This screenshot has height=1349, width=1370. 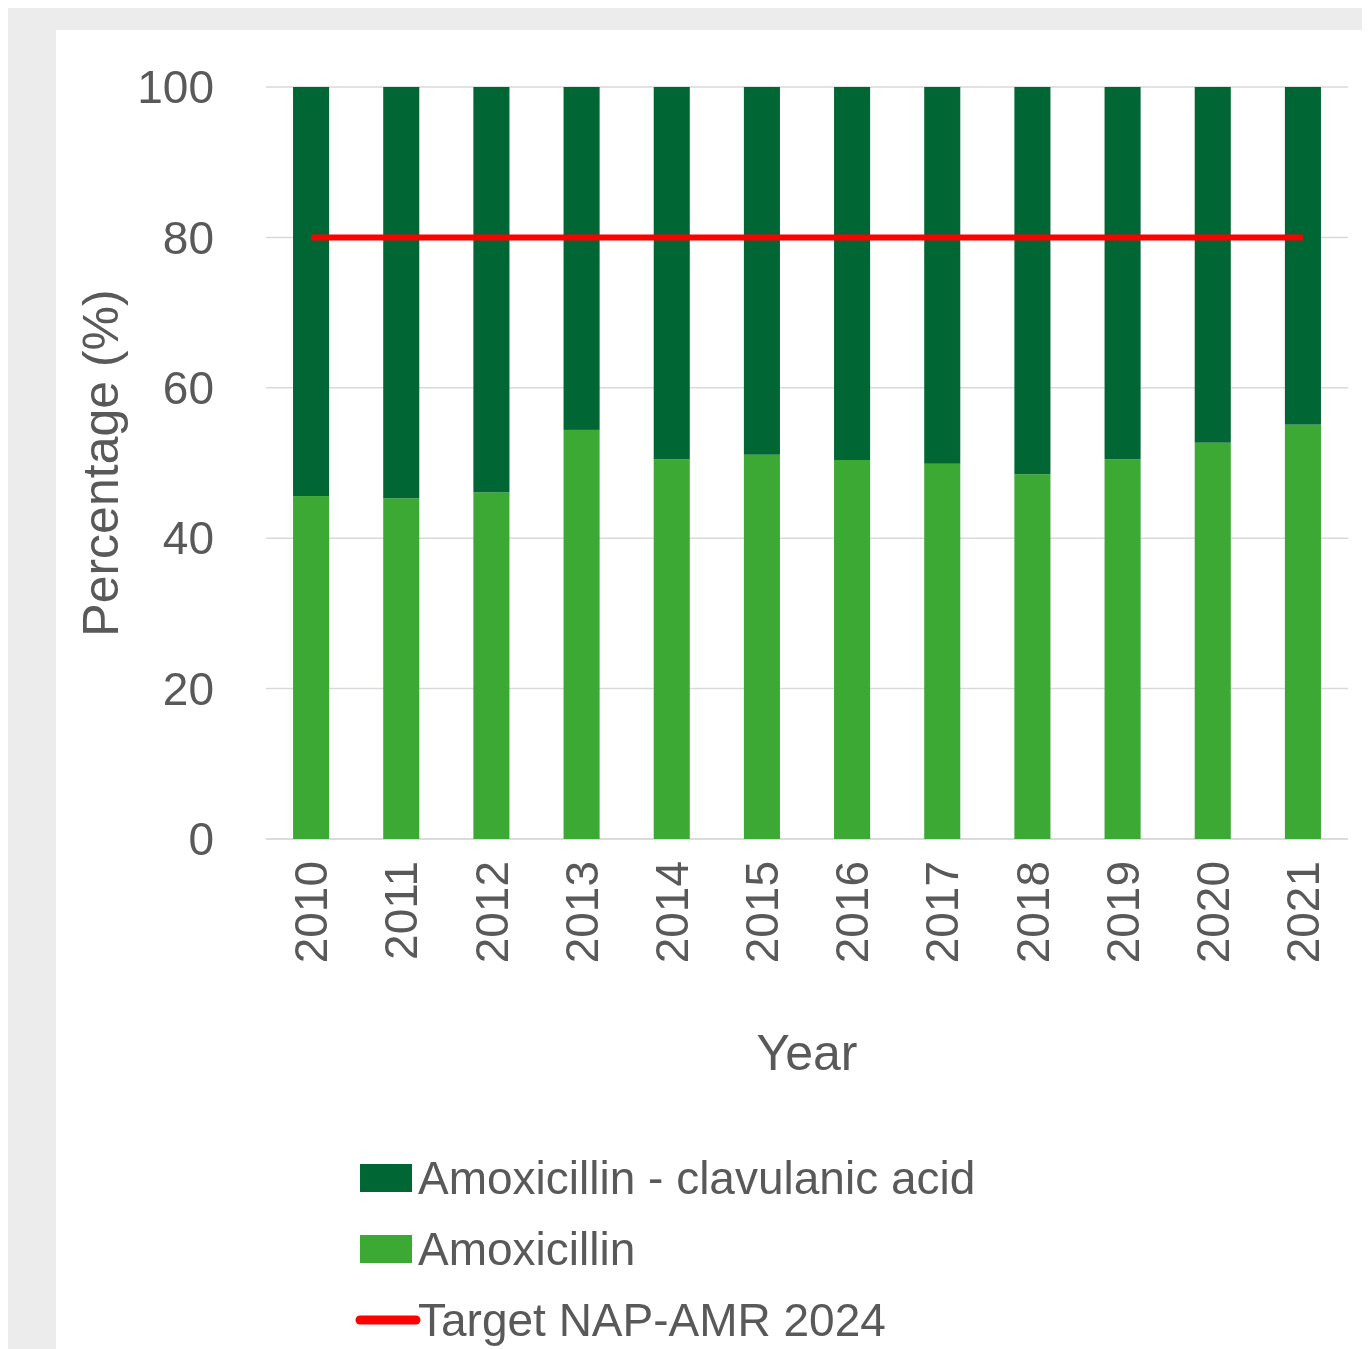 What do you see at coordinates (1303, 912) in the screenshot?
I see `x-tick-label: 2021` at bounding box center [1303, 912].